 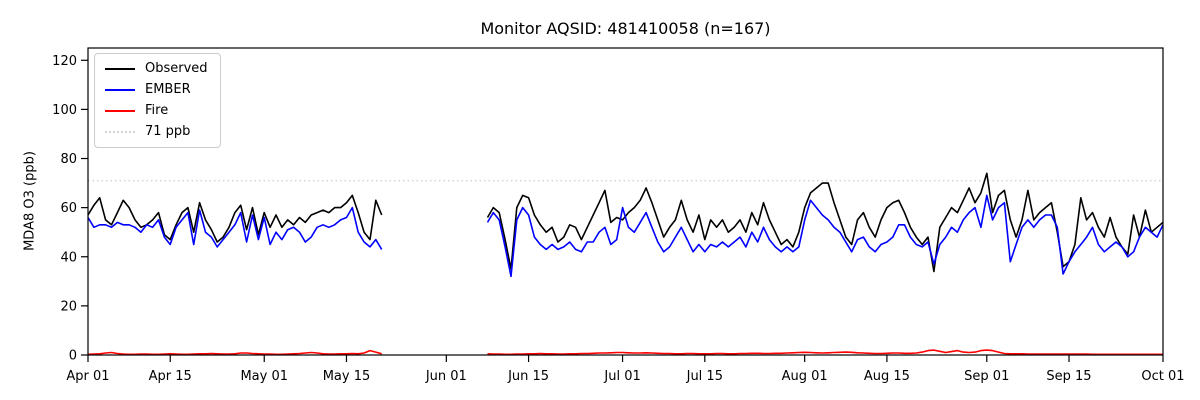 I want to click on x-tick-label: Apr 01, so click(x=87, y=376).